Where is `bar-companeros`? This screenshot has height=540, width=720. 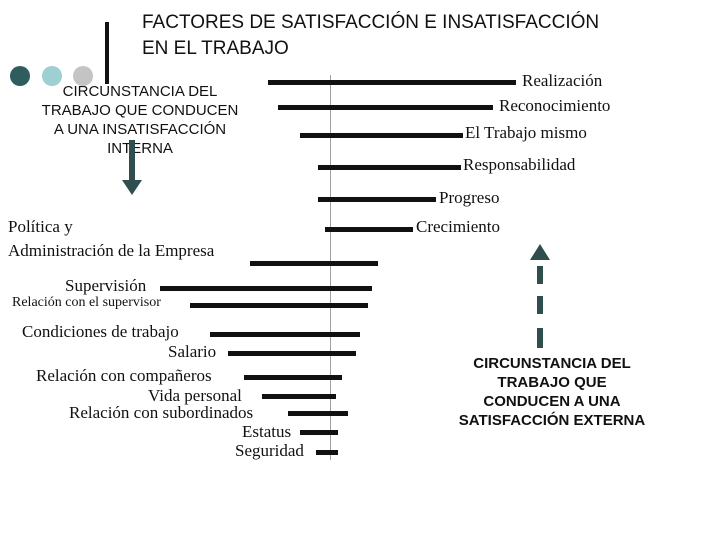 bar-companeros is located at coordinates (293, 377).